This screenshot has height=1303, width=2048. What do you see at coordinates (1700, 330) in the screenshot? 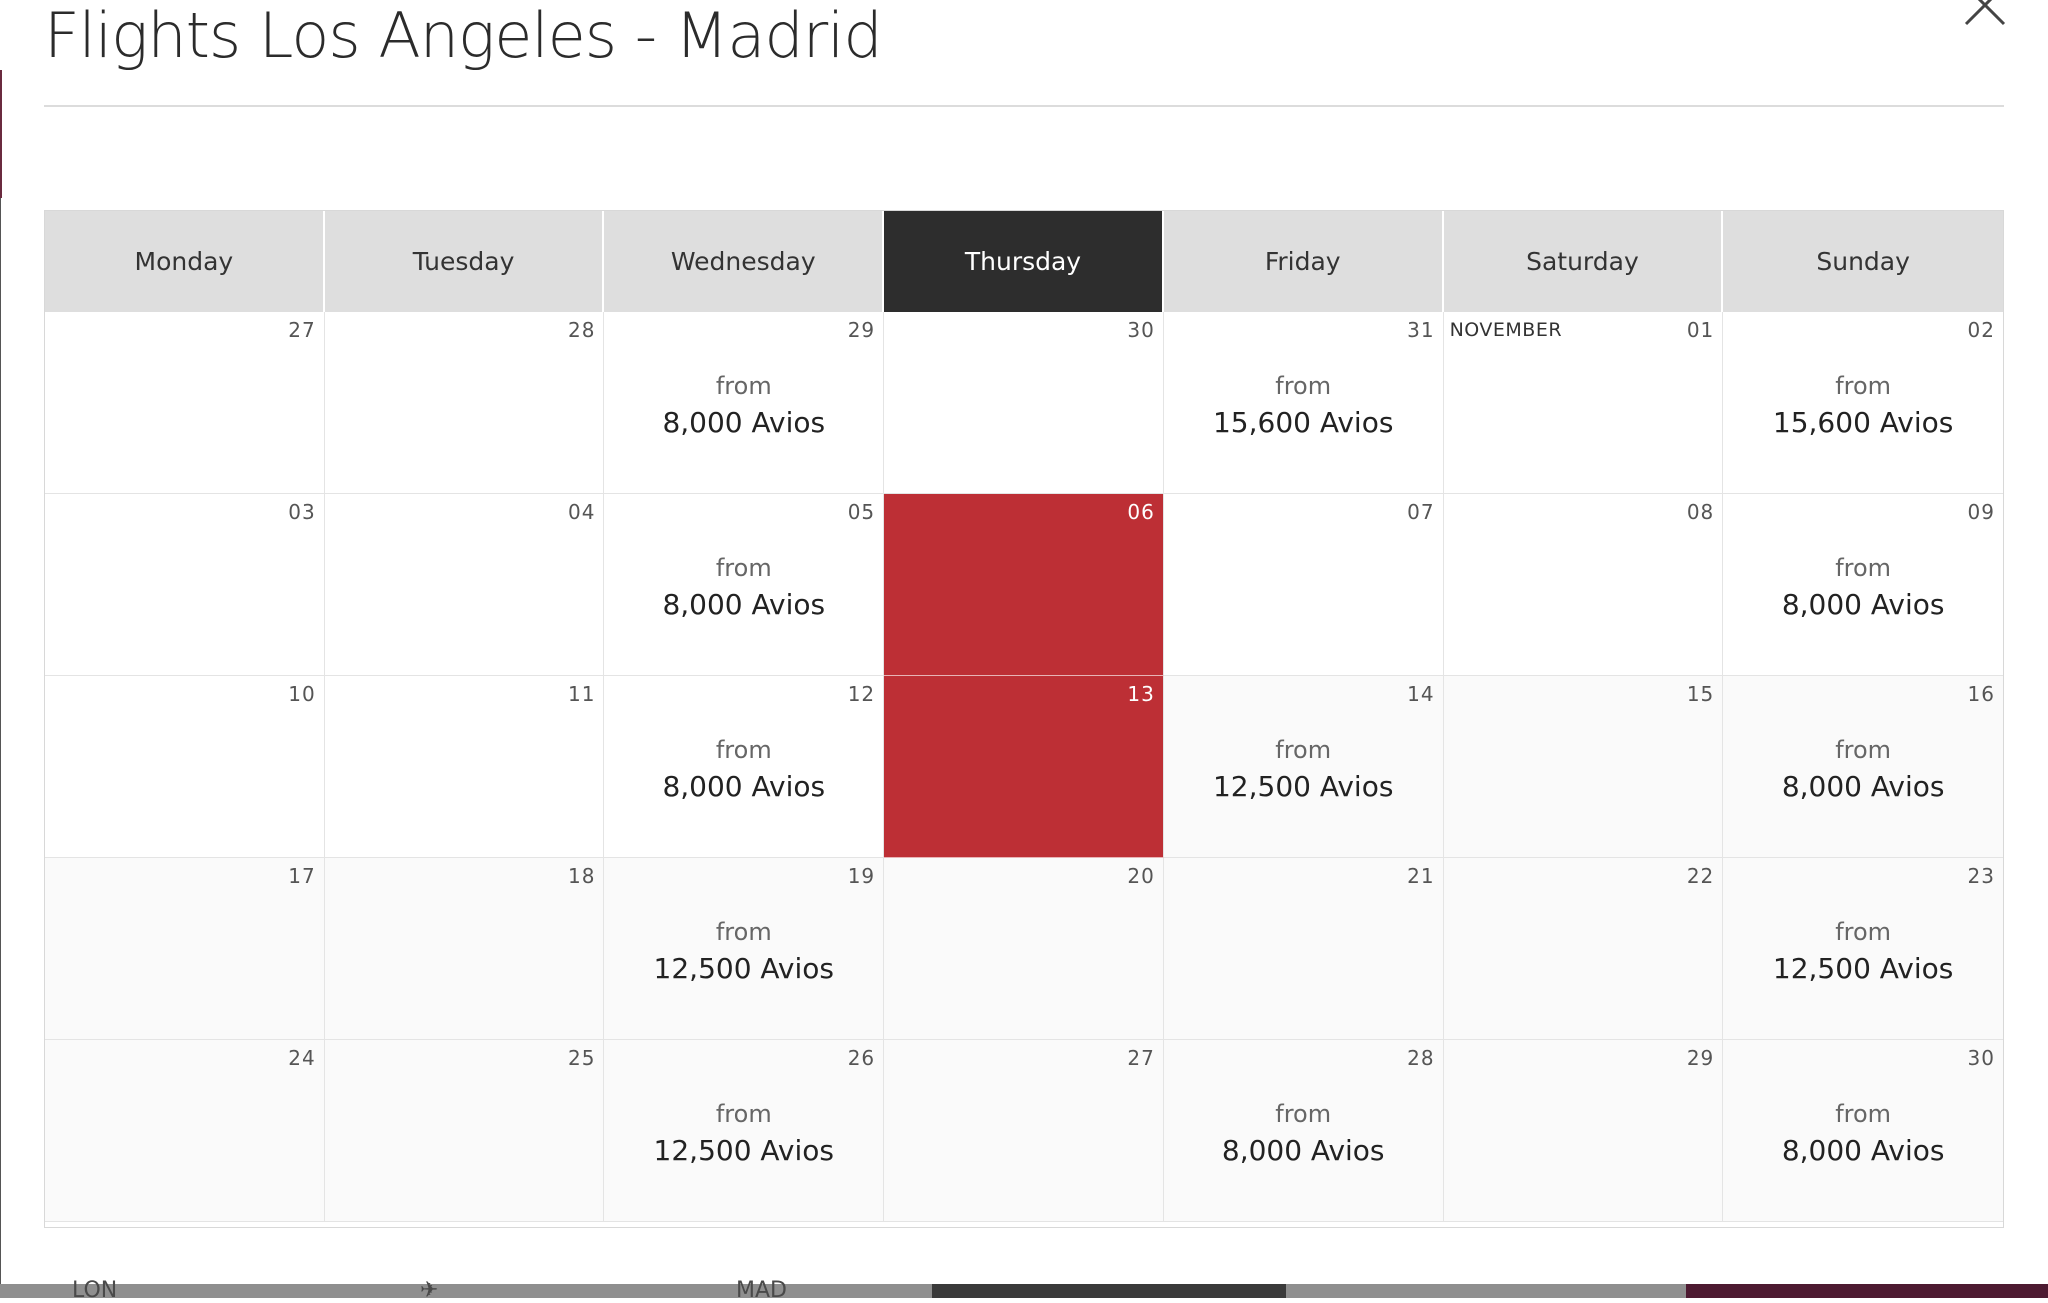
I see `day-number: 01` at bounding box center [1700, 330].